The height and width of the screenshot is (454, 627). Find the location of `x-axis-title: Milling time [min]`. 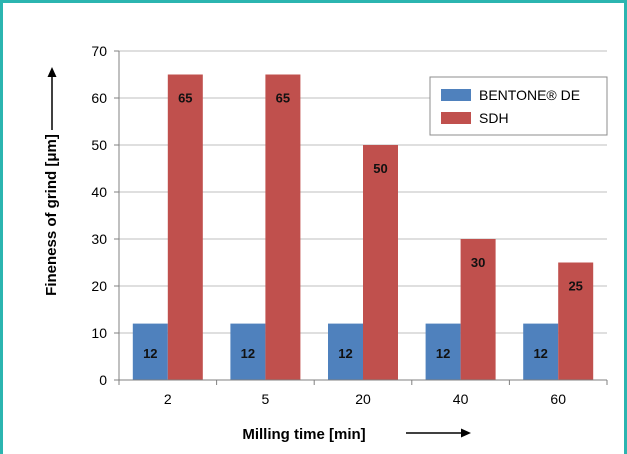

x-axis-title: Milling time [min] is located at coordinates (303, 434).